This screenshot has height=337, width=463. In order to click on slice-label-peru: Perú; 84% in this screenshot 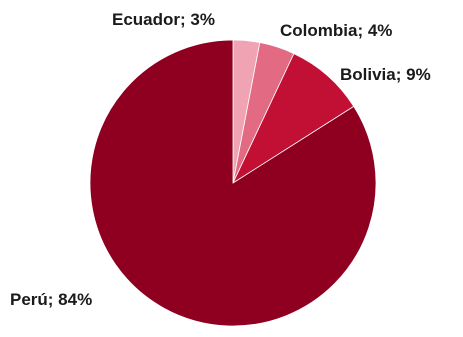, I will do `click(51, 299)`.